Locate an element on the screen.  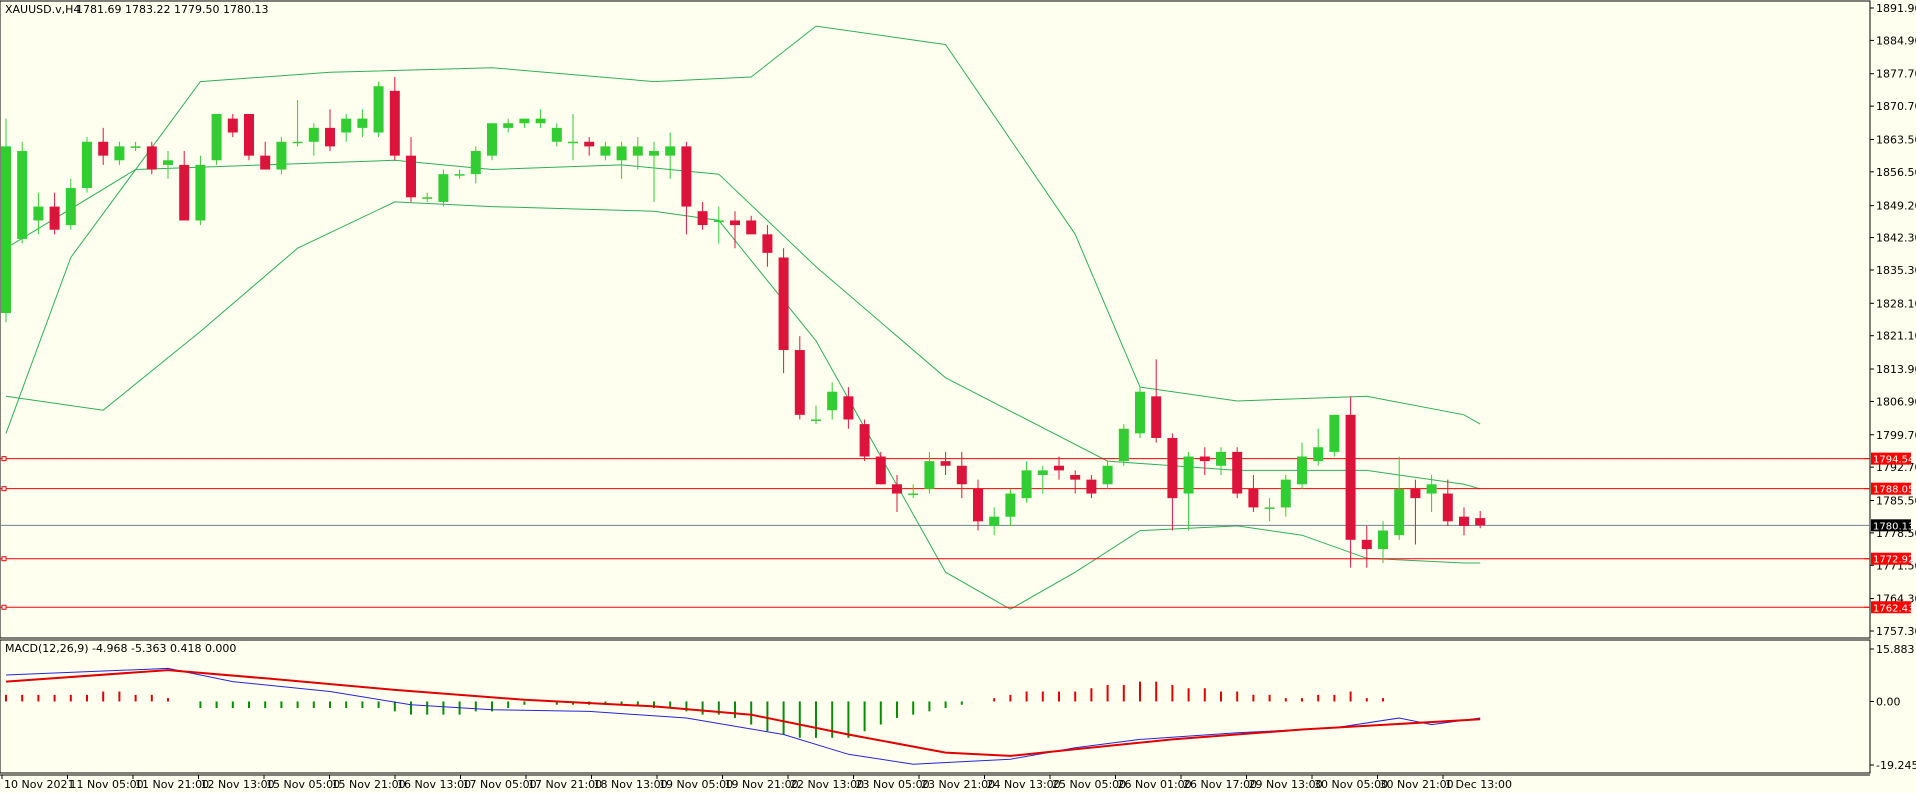
time-tick-label: 17 Nov 21:00 is located at coordinates (565, 784).